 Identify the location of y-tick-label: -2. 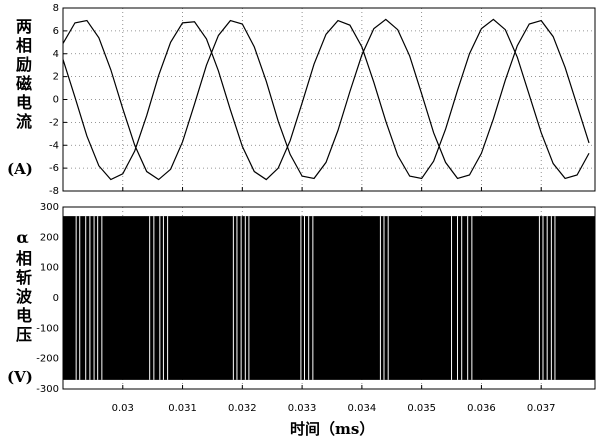
(54, 122).